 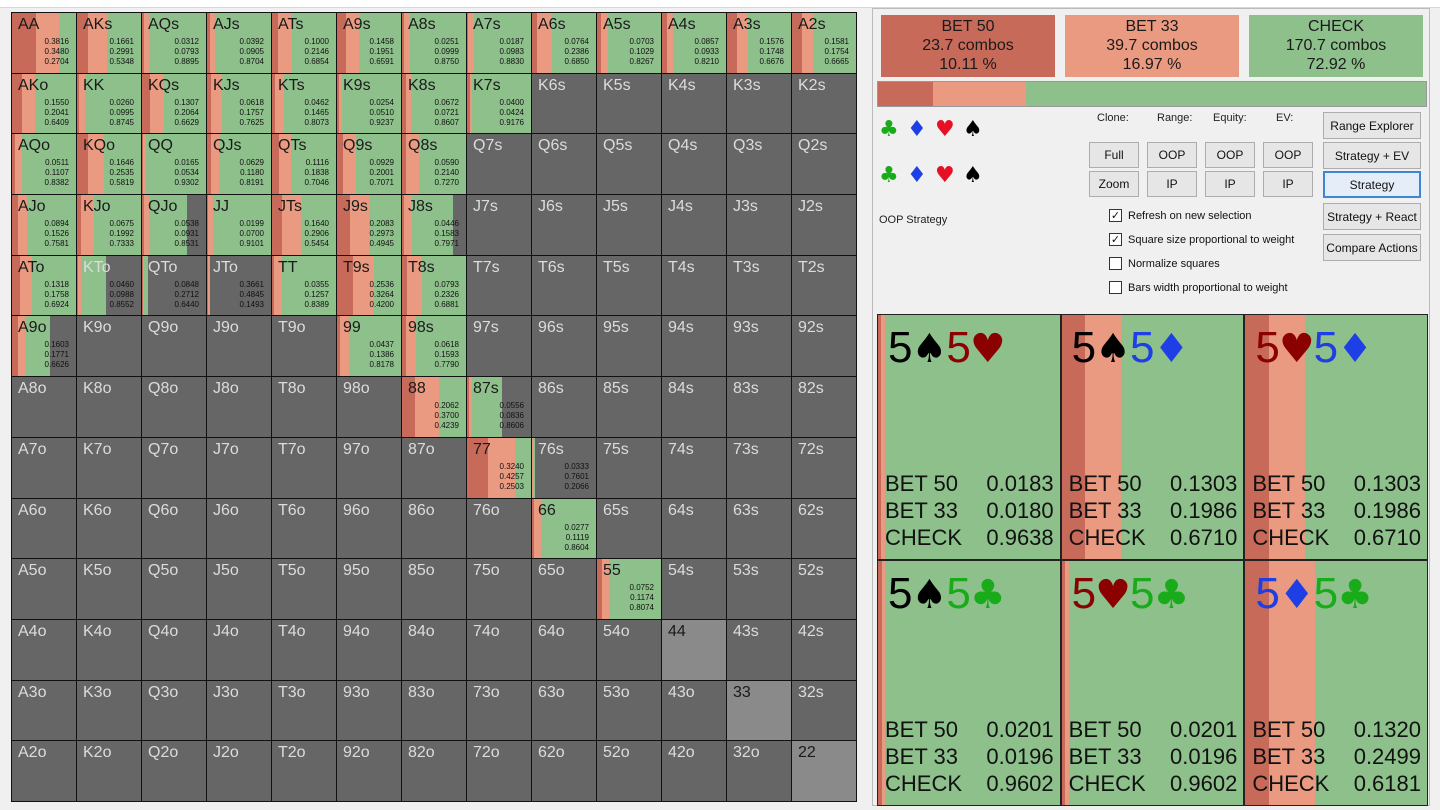 I want to click on hand-cell-K2o: K2o, so click(x=109, y=771).